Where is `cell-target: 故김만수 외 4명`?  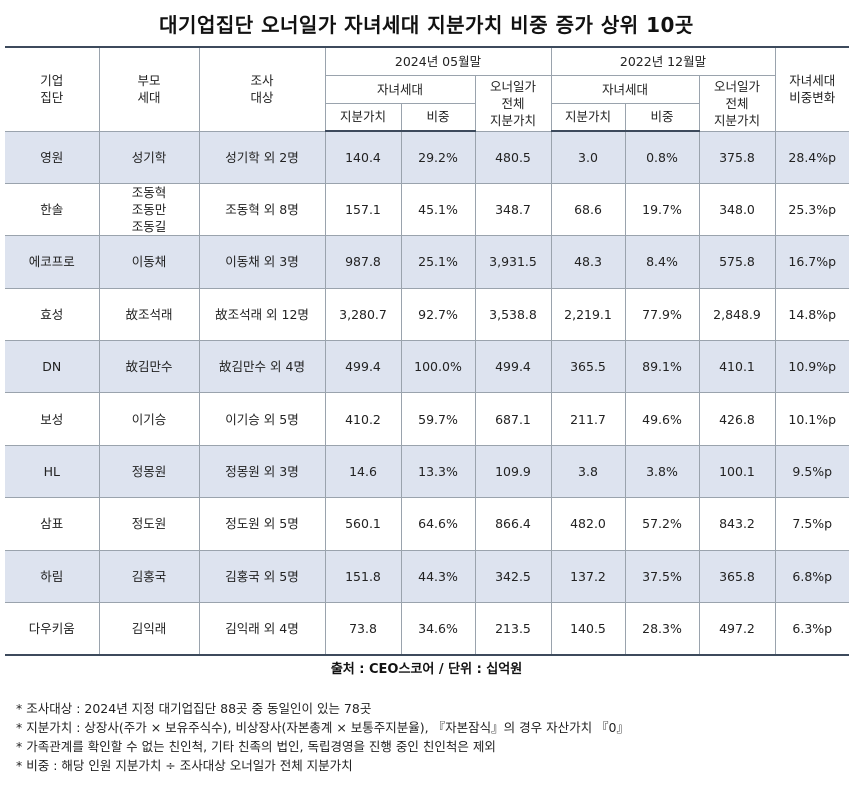 cell-target: 故김만수 외 4명 is located at coordinates (262, 367).